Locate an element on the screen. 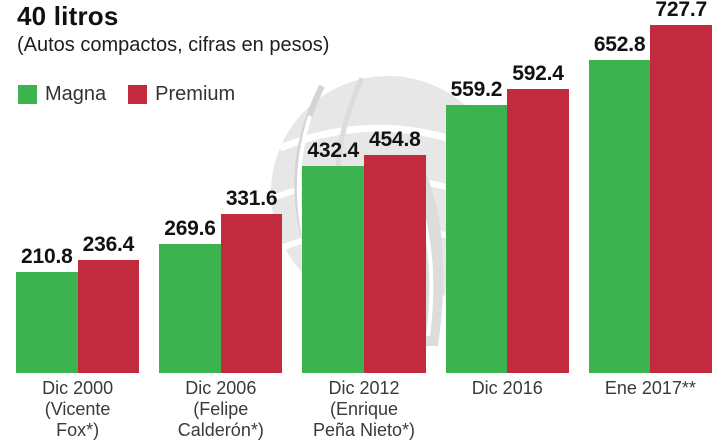 The image size is (728, 448). legend-item-magna: Magna is located at coordinates (62, 94).